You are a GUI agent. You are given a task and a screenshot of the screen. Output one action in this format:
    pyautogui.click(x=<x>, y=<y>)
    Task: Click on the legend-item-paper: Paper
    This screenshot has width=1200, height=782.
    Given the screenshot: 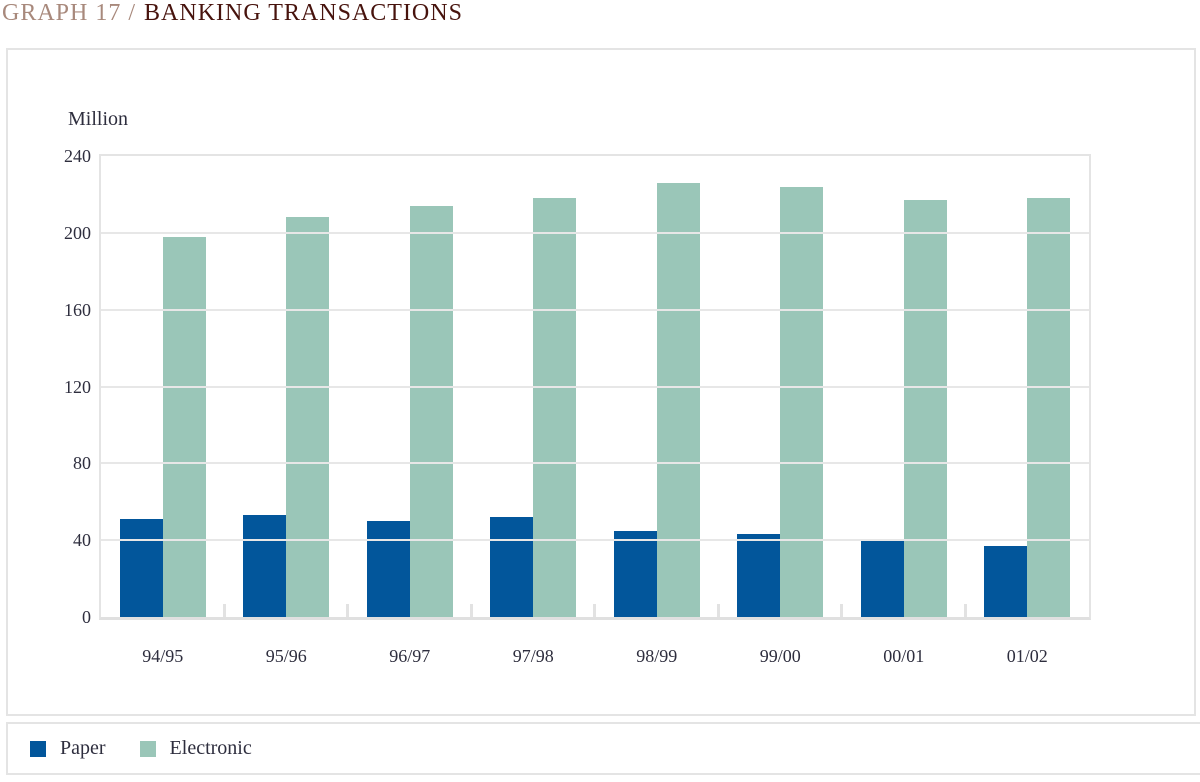 What is the action you would take?
    pyautogui.click(x=68, y=748)
    